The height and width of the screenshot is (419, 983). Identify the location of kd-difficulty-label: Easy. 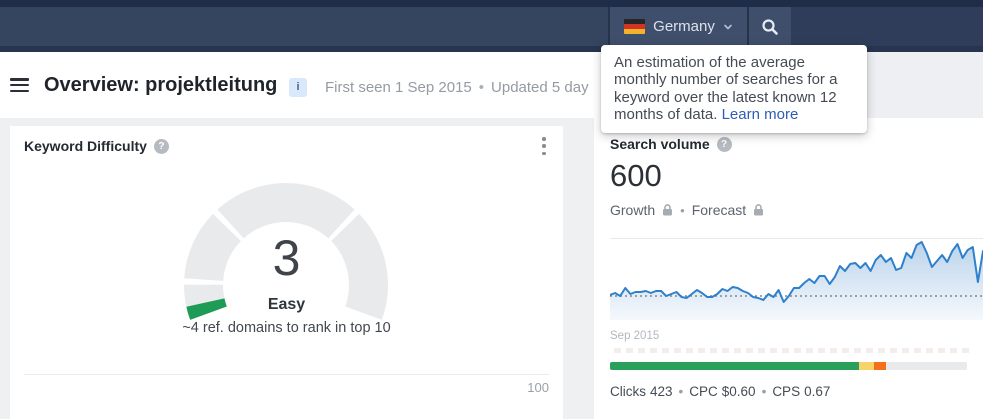
(286, 304).